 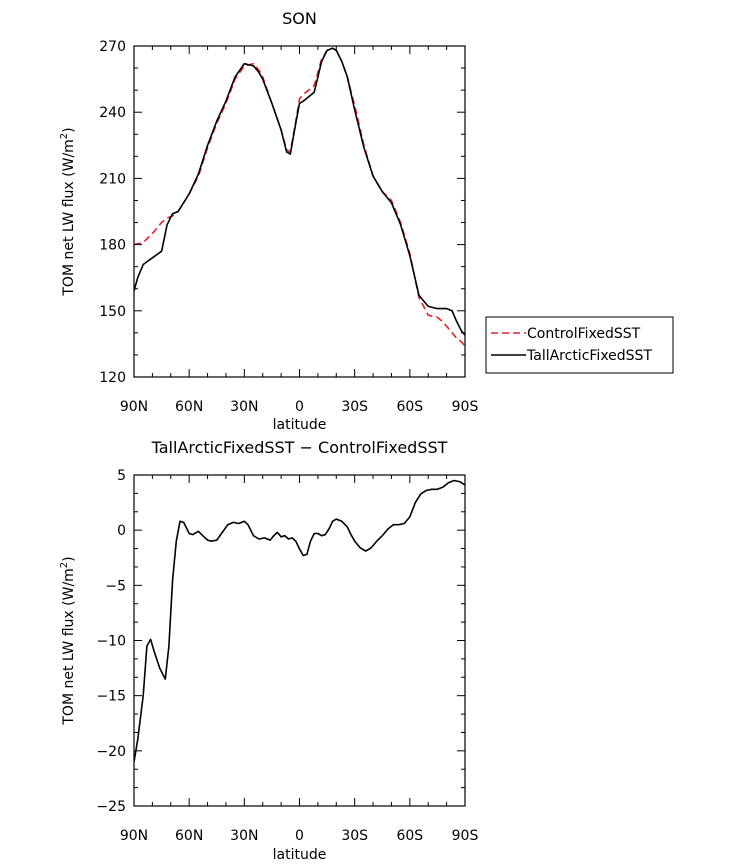 What do you see at coordinates (112, 378) in the screenshot?
I see `y-tick-label: 120` at bounding box center [112, 378].